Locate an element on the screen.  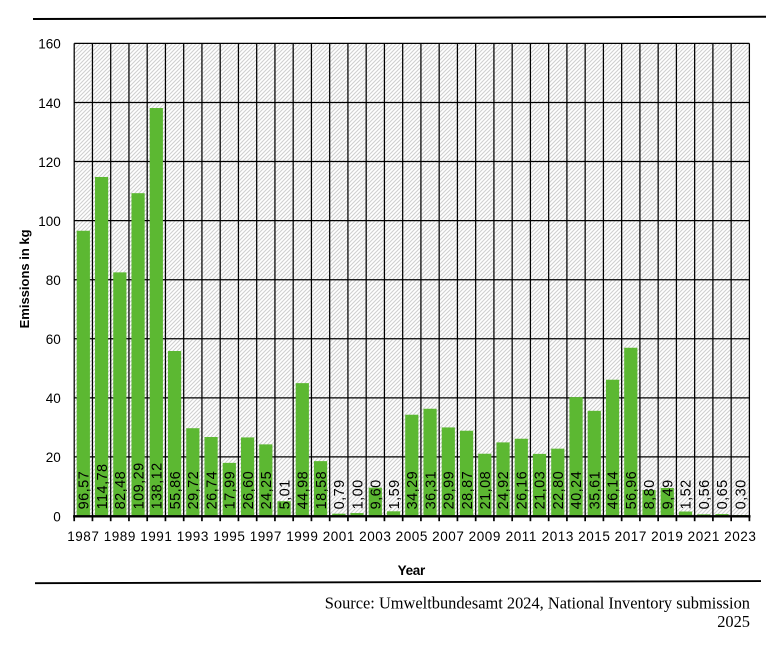
svg-text: 2003 is located at coordinates (375, 536).